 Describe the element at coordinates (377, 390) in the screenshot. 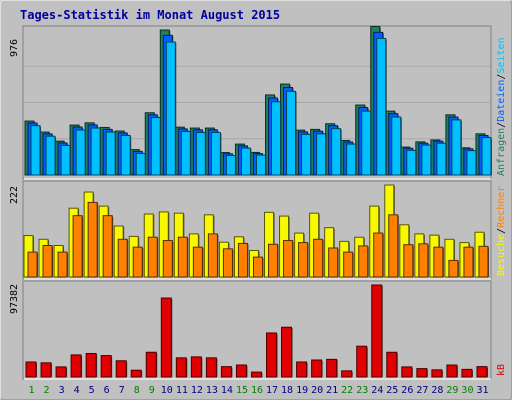

I see `day-label-24: 24` at that location.